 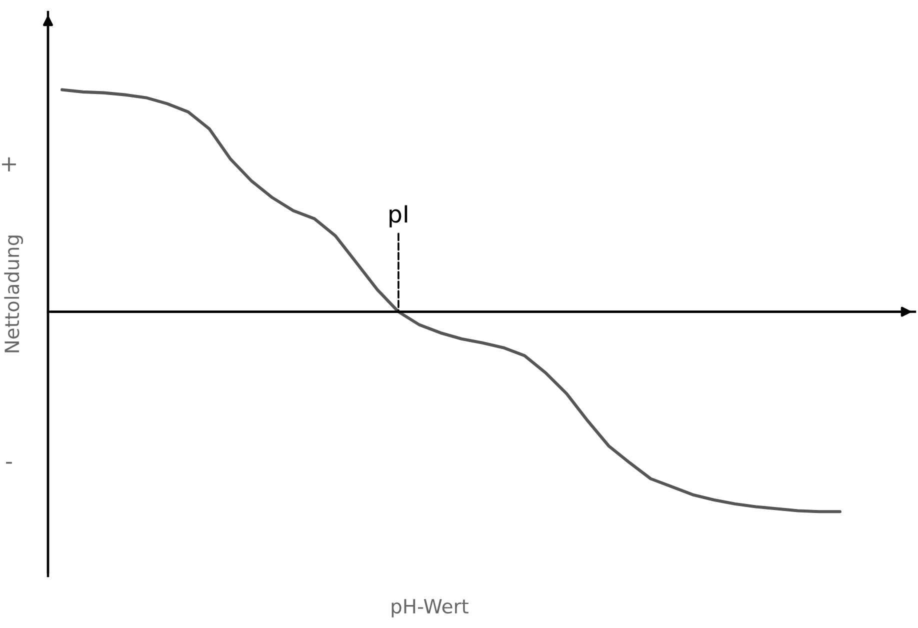 I want to click on y-axis-title: Nettoladung, so click(x=13, y=294).